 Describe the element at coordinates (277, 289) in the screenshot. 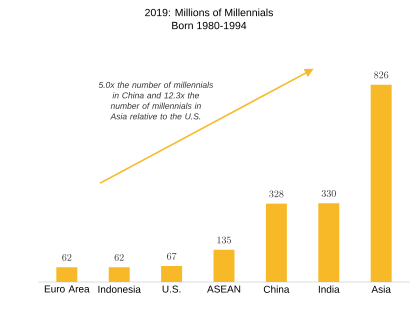

I see `x-tick-label: China` at that location.